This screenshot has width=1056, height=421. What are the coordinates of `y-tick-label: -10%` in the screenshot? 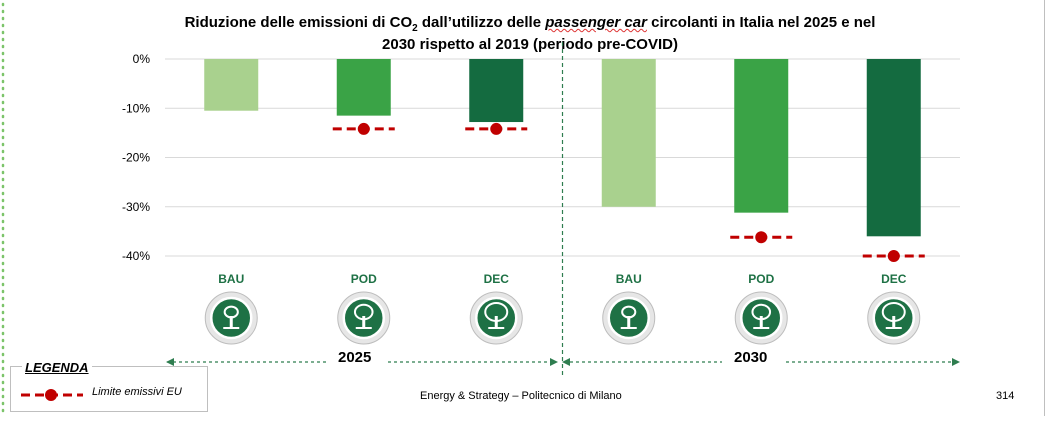 It's located at (136, 108).